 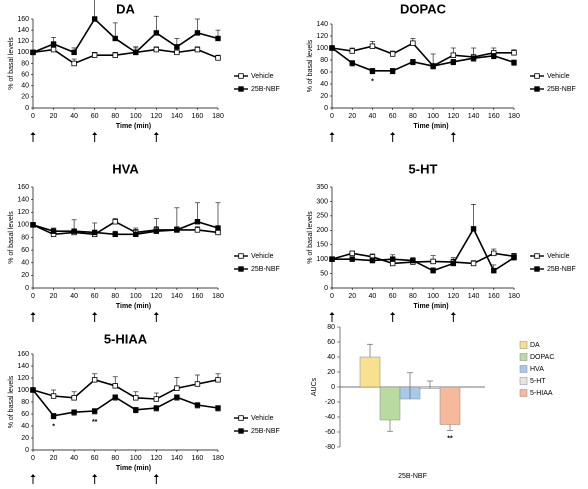 I want to click on y-tick-label: 80, so click(x=25, y=402).